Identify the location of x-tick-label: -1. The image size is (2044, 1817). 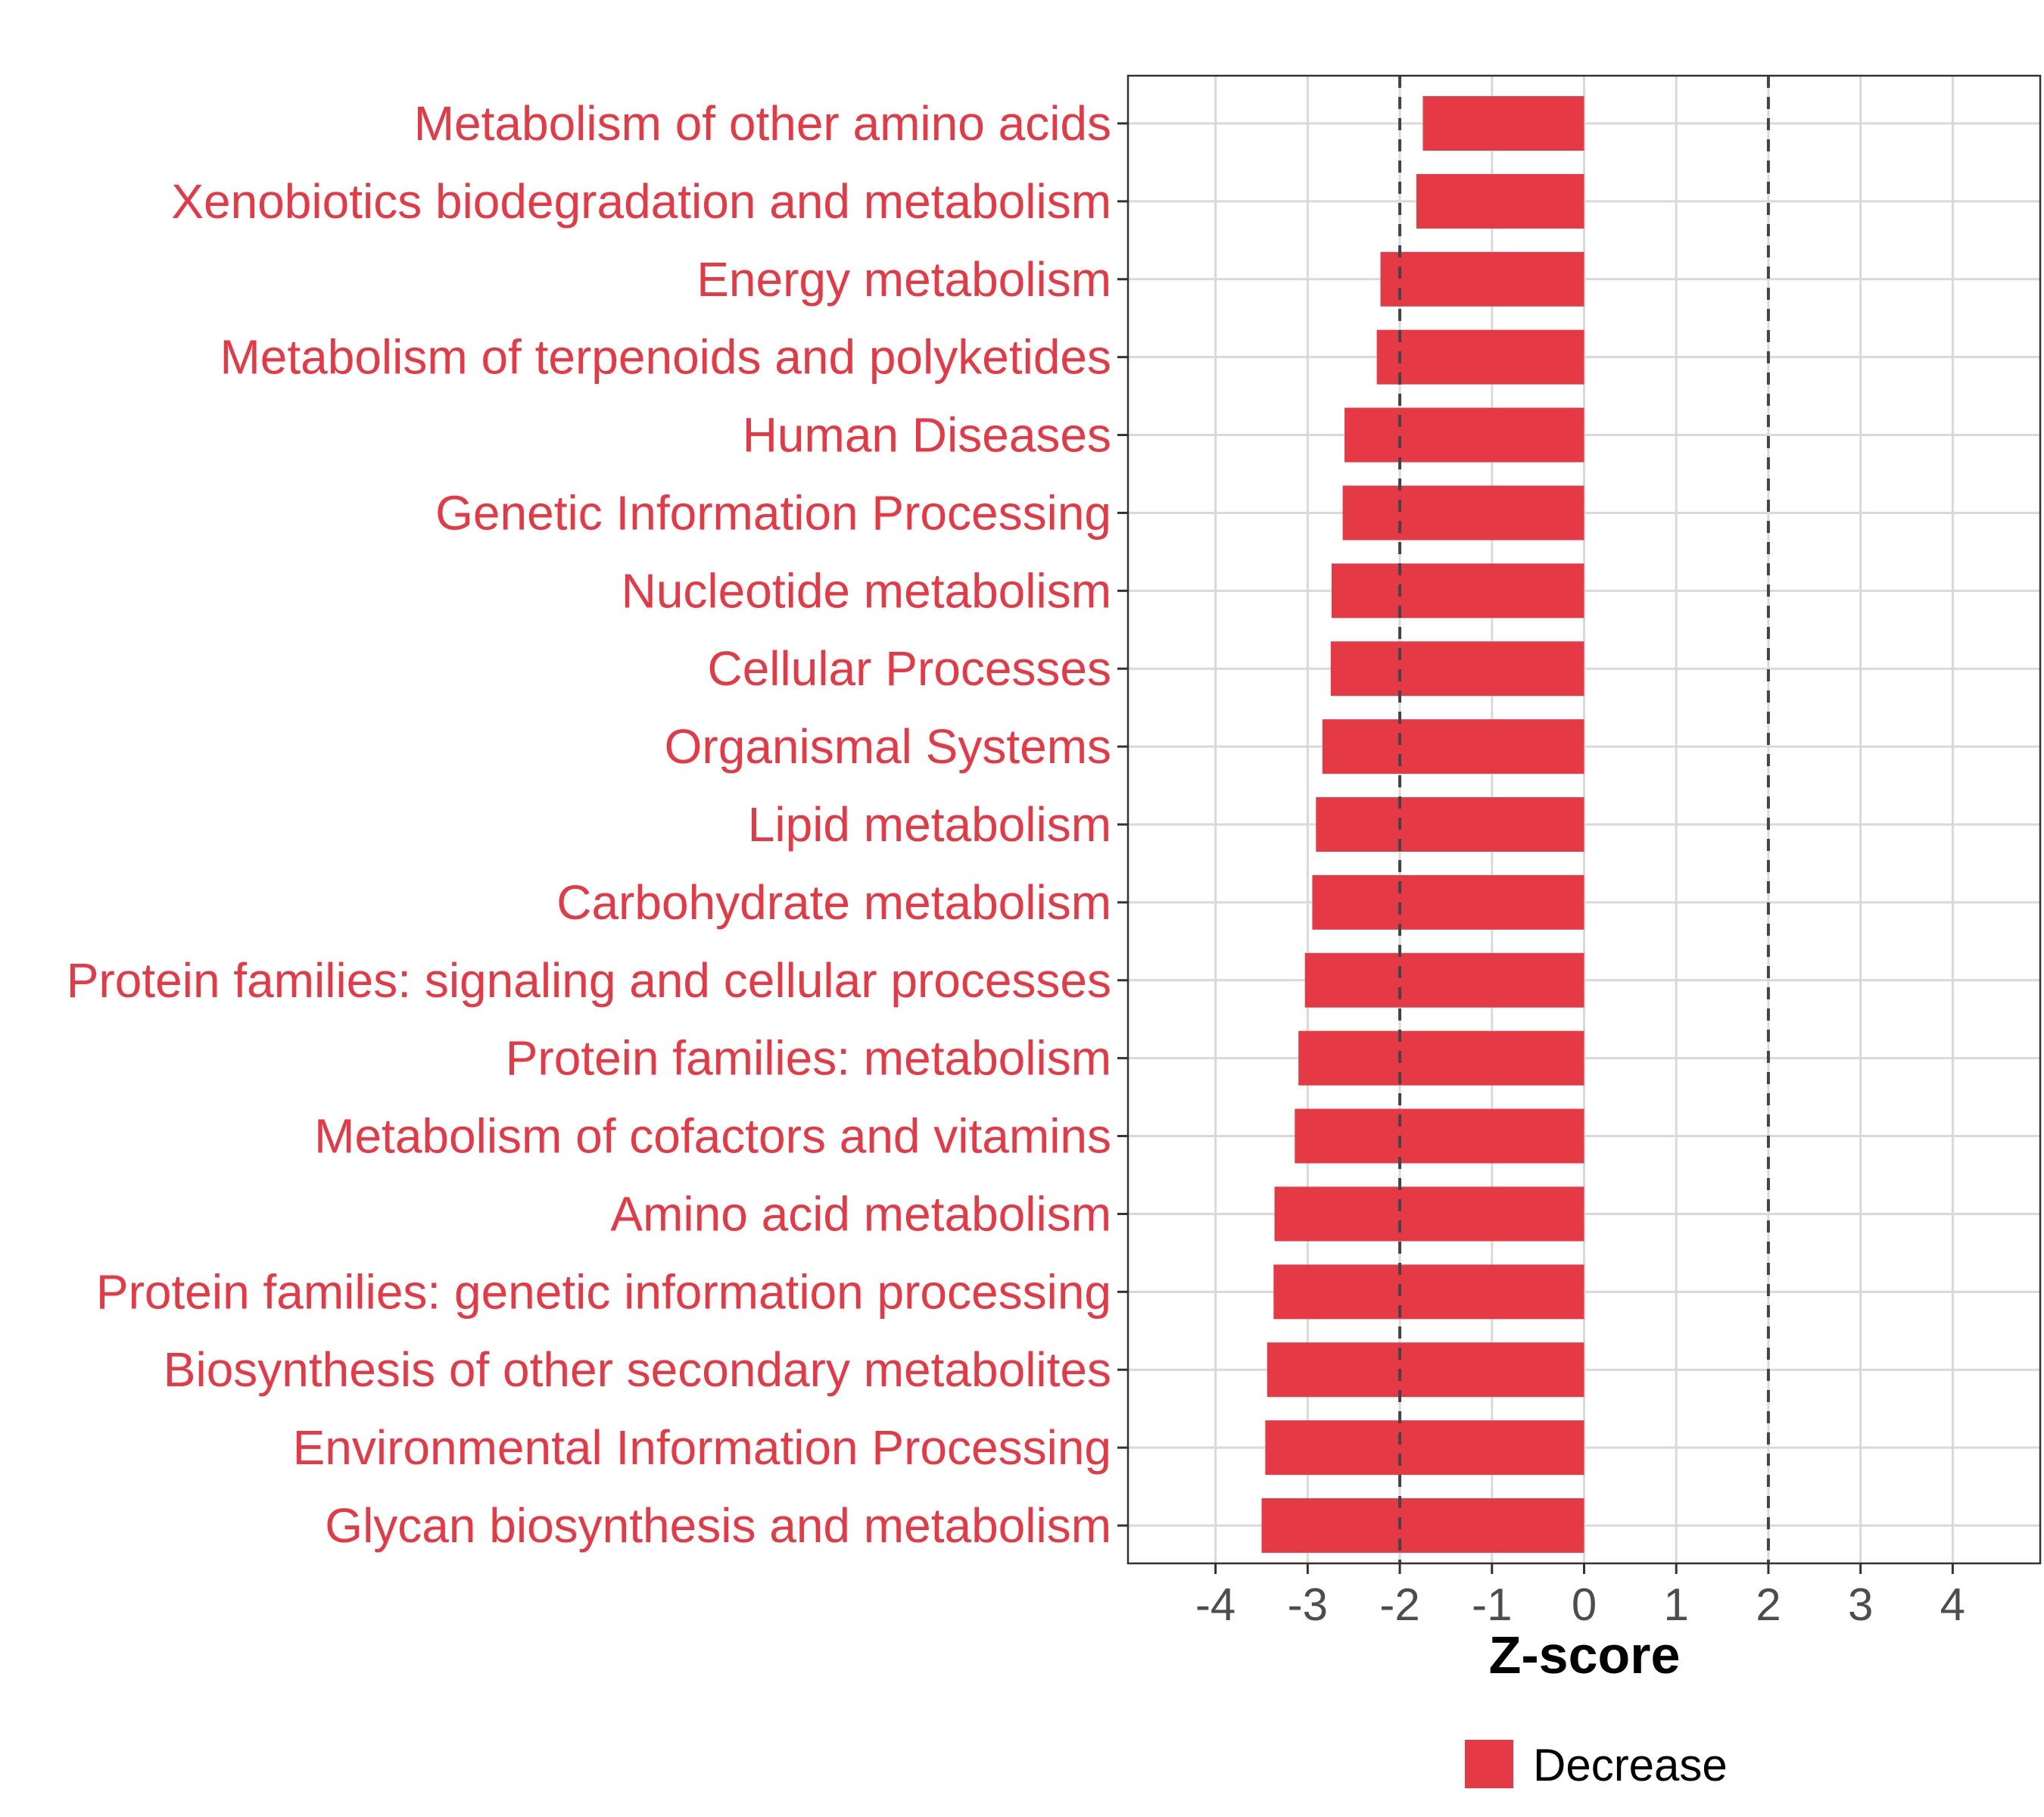
(1492, 1604).